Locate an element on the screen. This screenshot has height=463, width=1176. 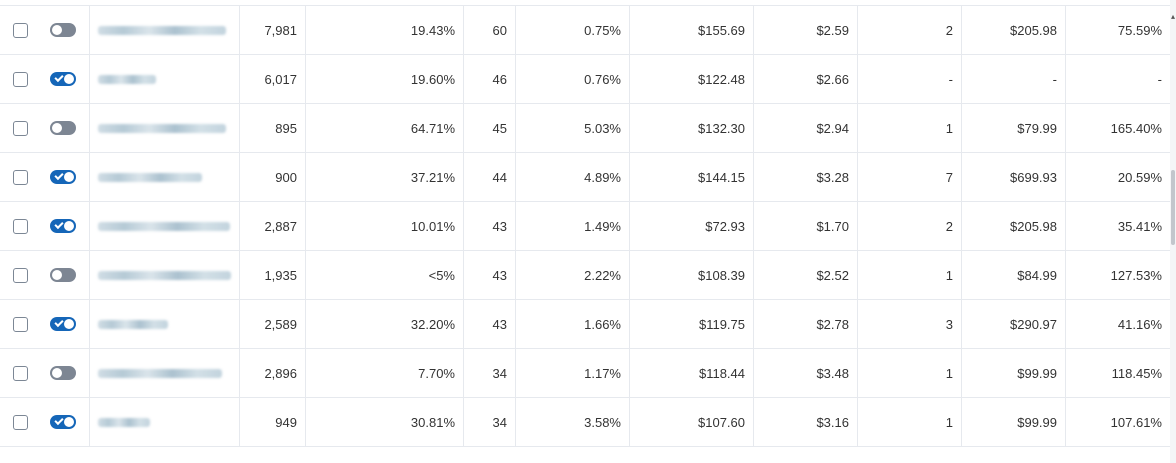
conversion-rate-cell: 64.71% is located at coordinates (385, 128).